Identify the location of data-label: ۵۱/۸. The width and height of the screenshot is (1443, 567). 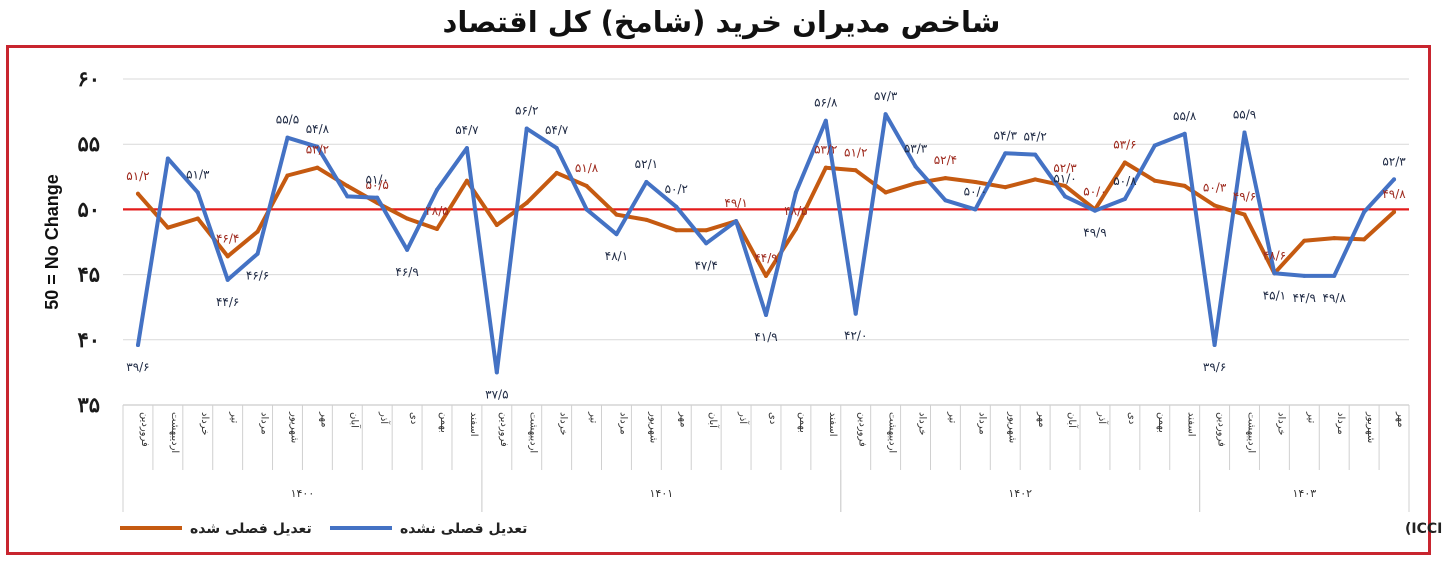
(587, 168).